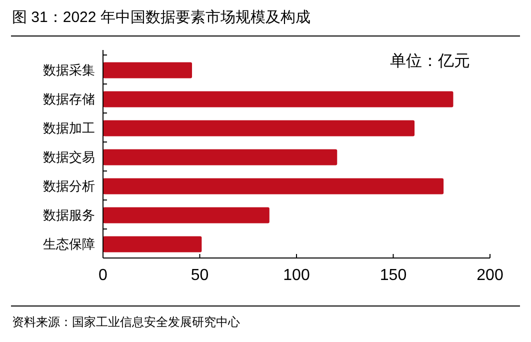 This screenshot has height=342, width=531. Describe the element at coordinates (161, 17) in the screenshot. I see `chart-title: 图 31：2022 年中国数据要素市场规模及构成` at that location.